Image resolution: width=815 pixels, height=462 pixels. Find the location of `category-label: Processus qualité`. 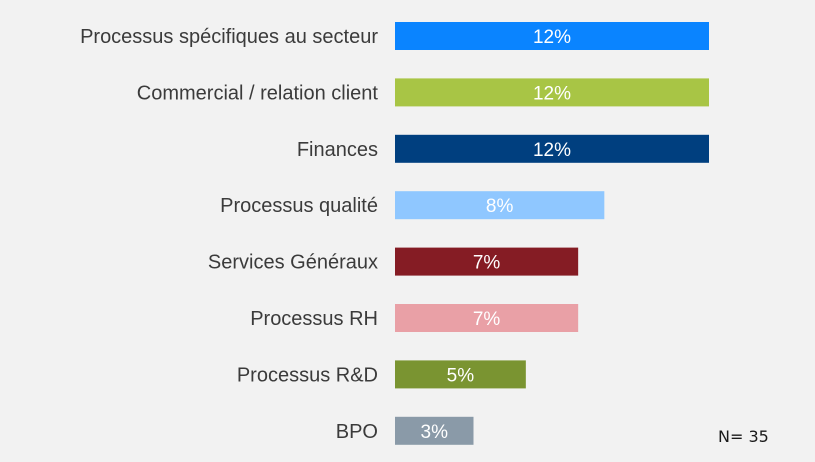

category-label: Processus qualité is located at coordinates (299, 206).